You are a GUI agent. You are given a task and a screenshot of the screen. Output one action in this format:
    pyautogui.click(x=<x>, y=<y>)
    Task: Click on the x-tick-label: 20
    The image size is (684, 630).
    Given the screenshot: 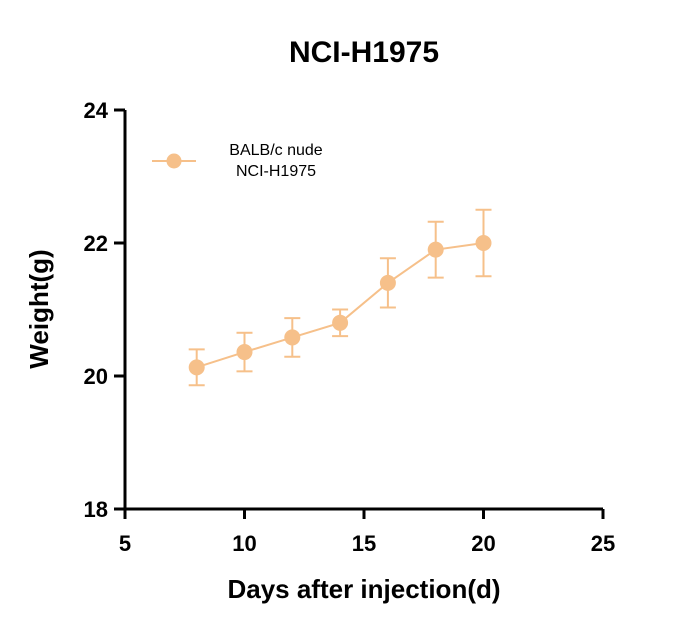 What is the action you would take?
    pyautogui.click(x=483, y=543)
    